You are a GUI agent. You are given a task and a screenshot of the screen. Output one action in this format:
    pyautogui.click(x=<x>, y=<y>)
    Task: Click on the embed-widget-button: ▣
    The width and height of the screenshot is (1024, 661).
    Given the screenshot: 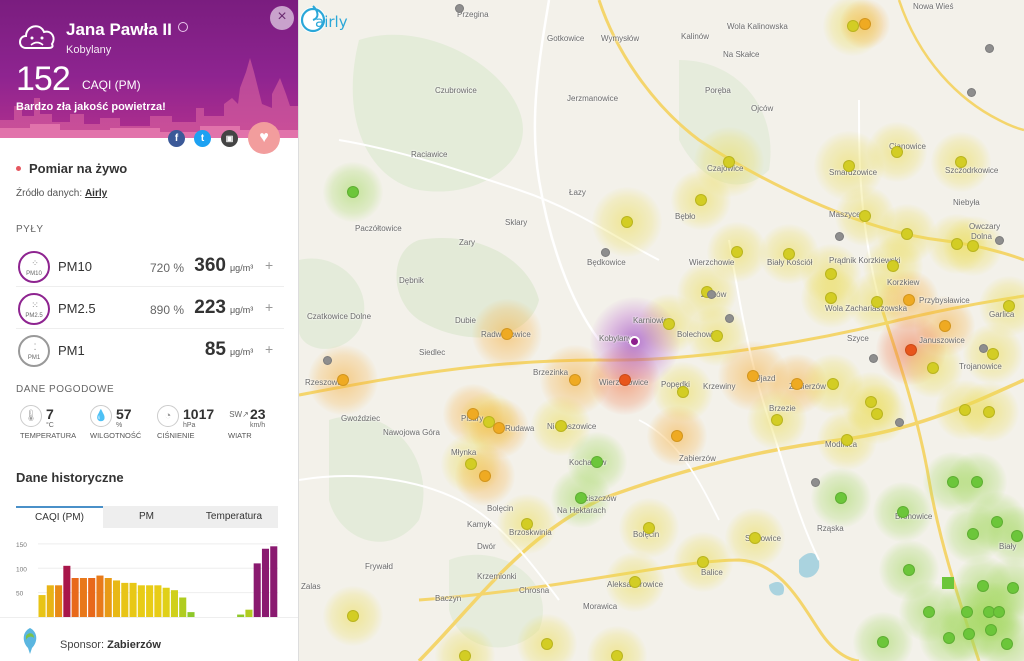 What is the action you would take?
    pyautogui.click(x=229, y=138)
    